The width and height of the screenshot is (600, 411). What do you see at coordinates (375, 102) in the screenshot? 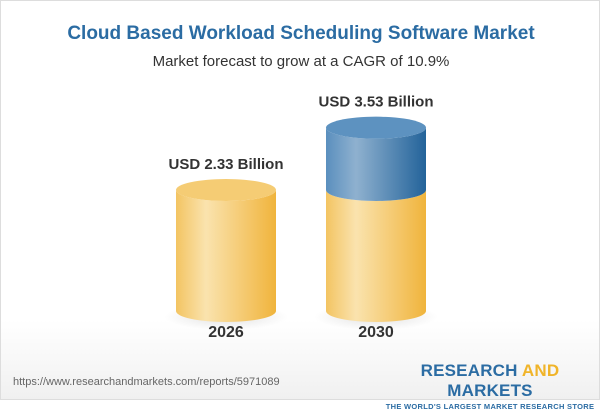
I see `data-label: USD 3.53 Billion` at bounding box center [375, 102].